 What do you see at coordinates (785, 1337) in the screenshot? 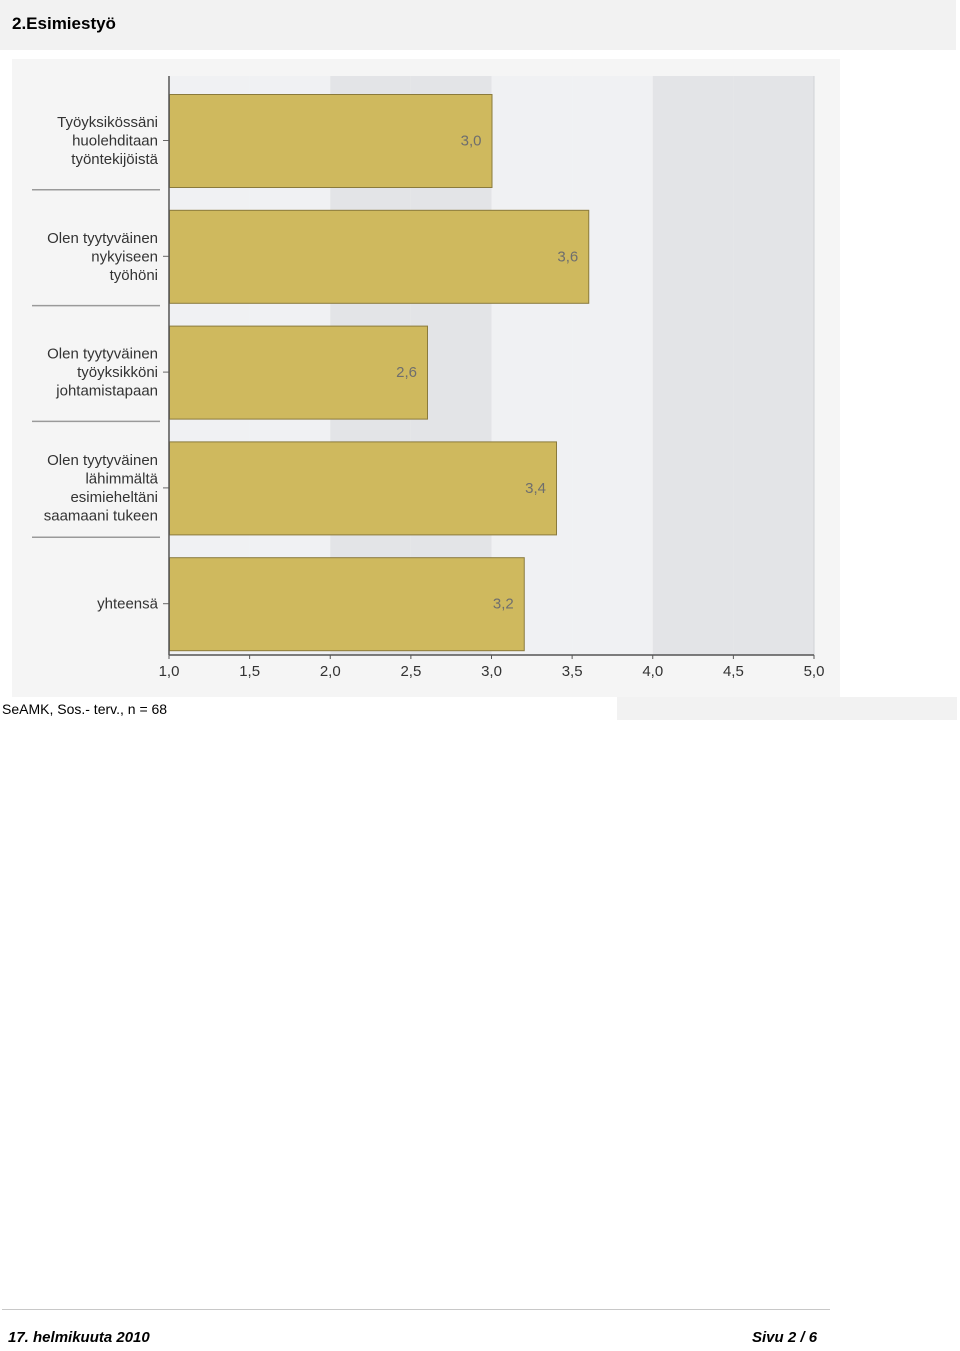
I see `footer-page-number: Sivu 2 / 6` at bounding box center [785, 1337].